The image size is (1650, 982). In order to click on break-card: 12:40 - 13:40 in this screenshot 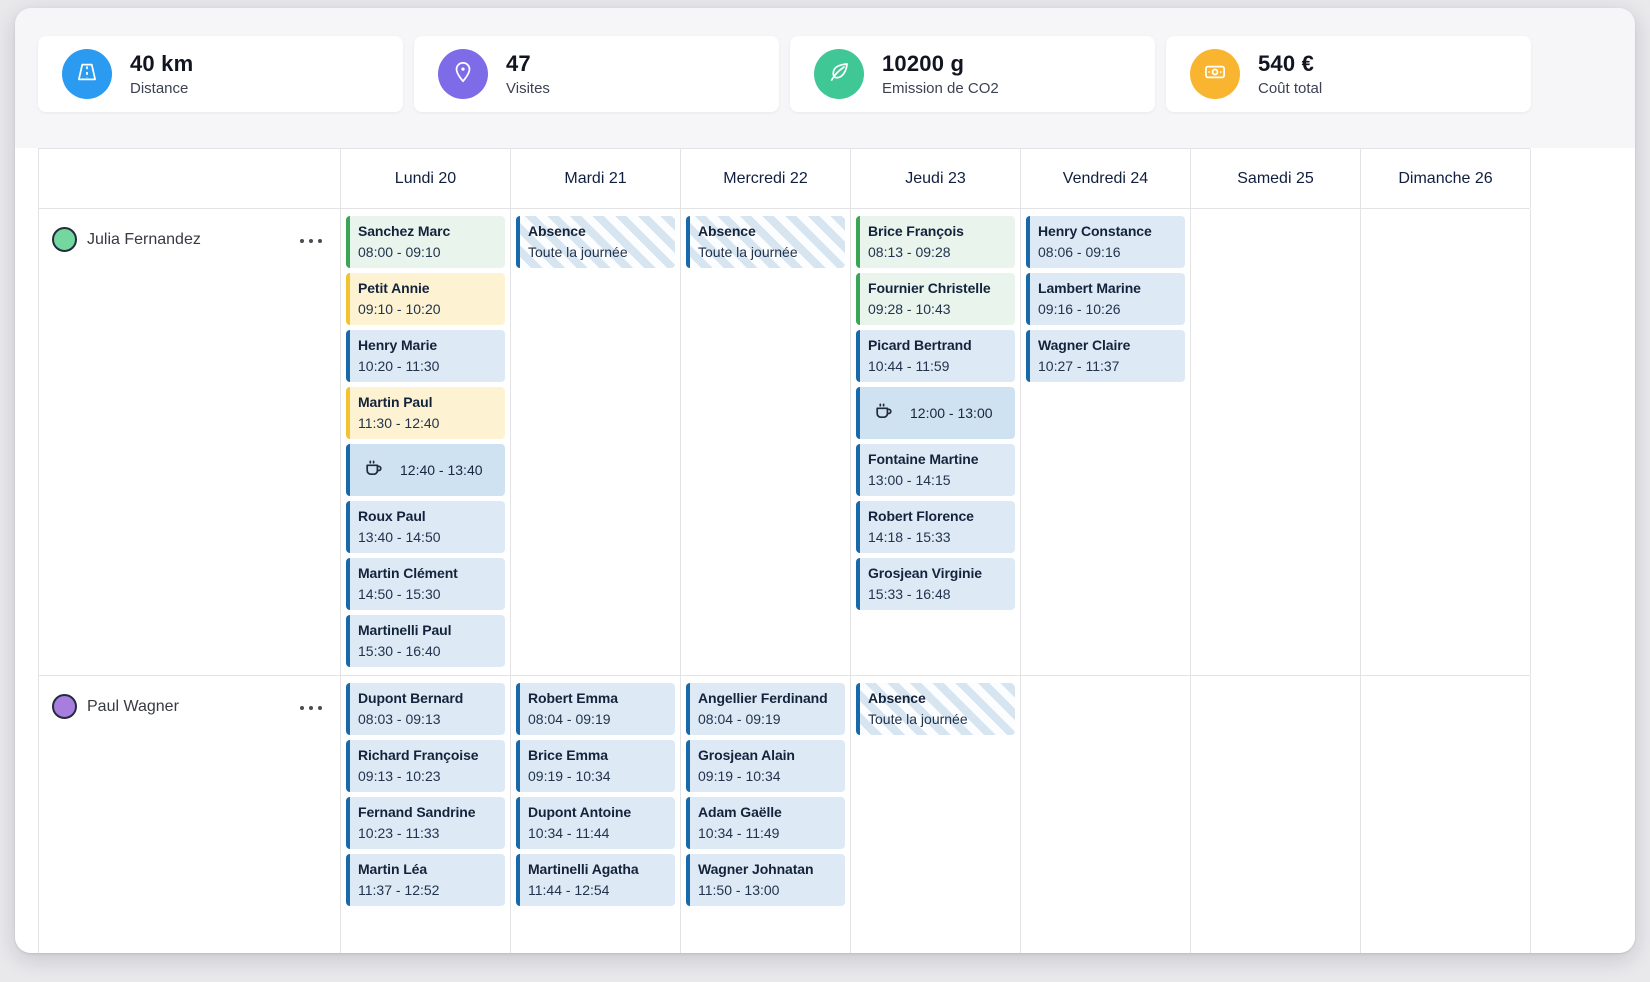, I will do `click(425, 470)`.